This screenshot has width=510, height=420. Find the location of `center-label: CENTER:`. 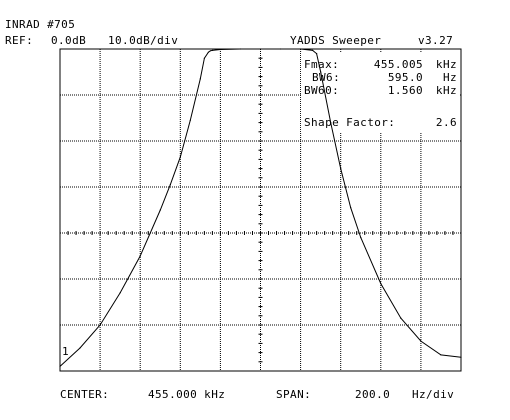

center-label: CENTER: is located at coordinates (85, 394).